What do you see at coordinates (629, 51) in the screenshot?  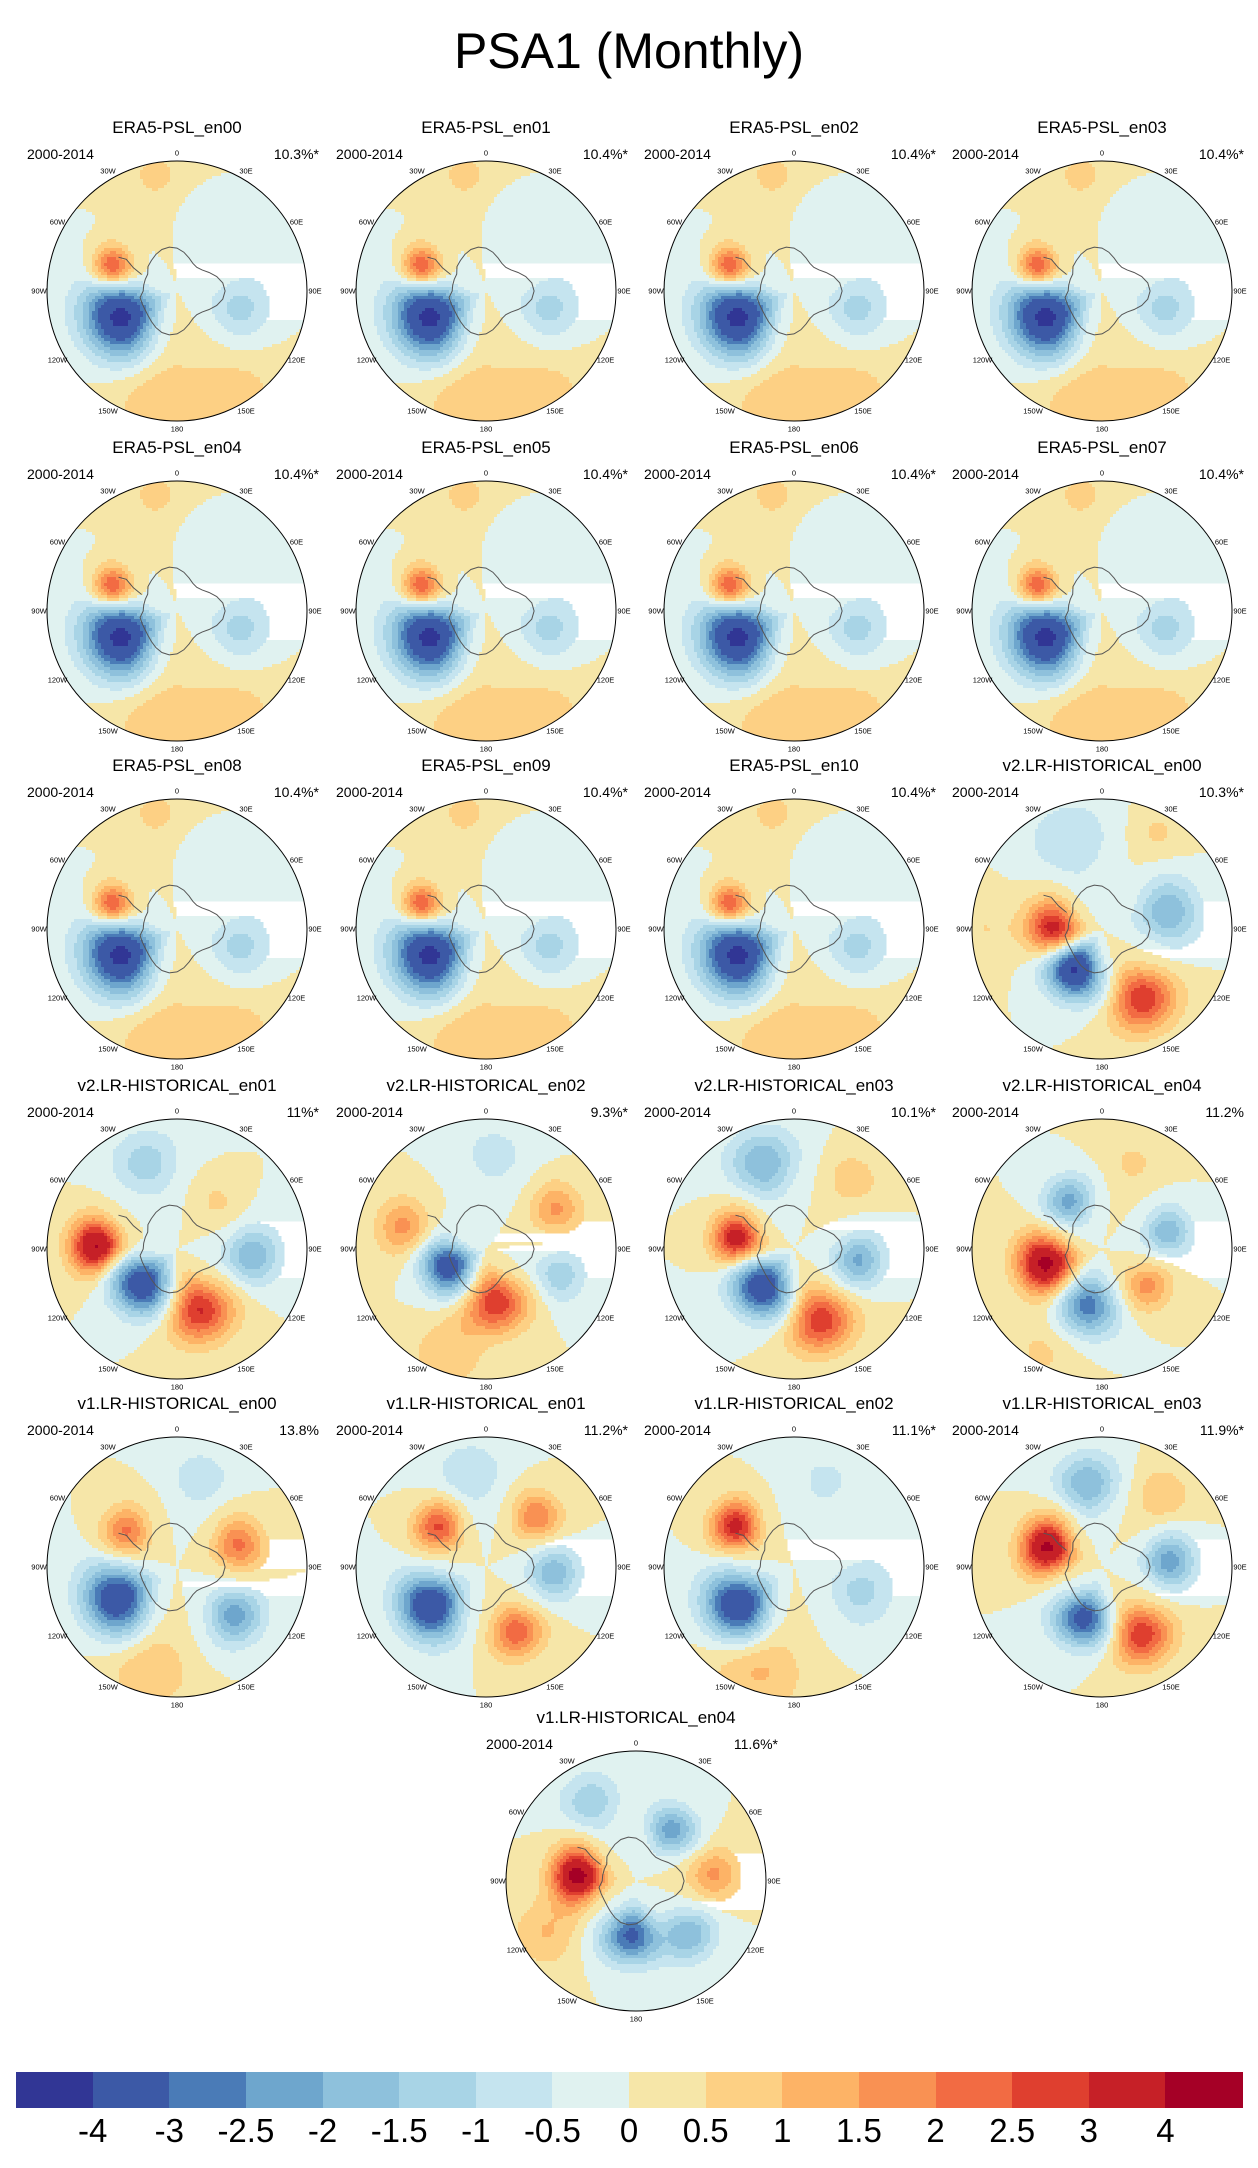 I see `page-title: PSA1 (Monthly)` at bounding box center [629, 51].